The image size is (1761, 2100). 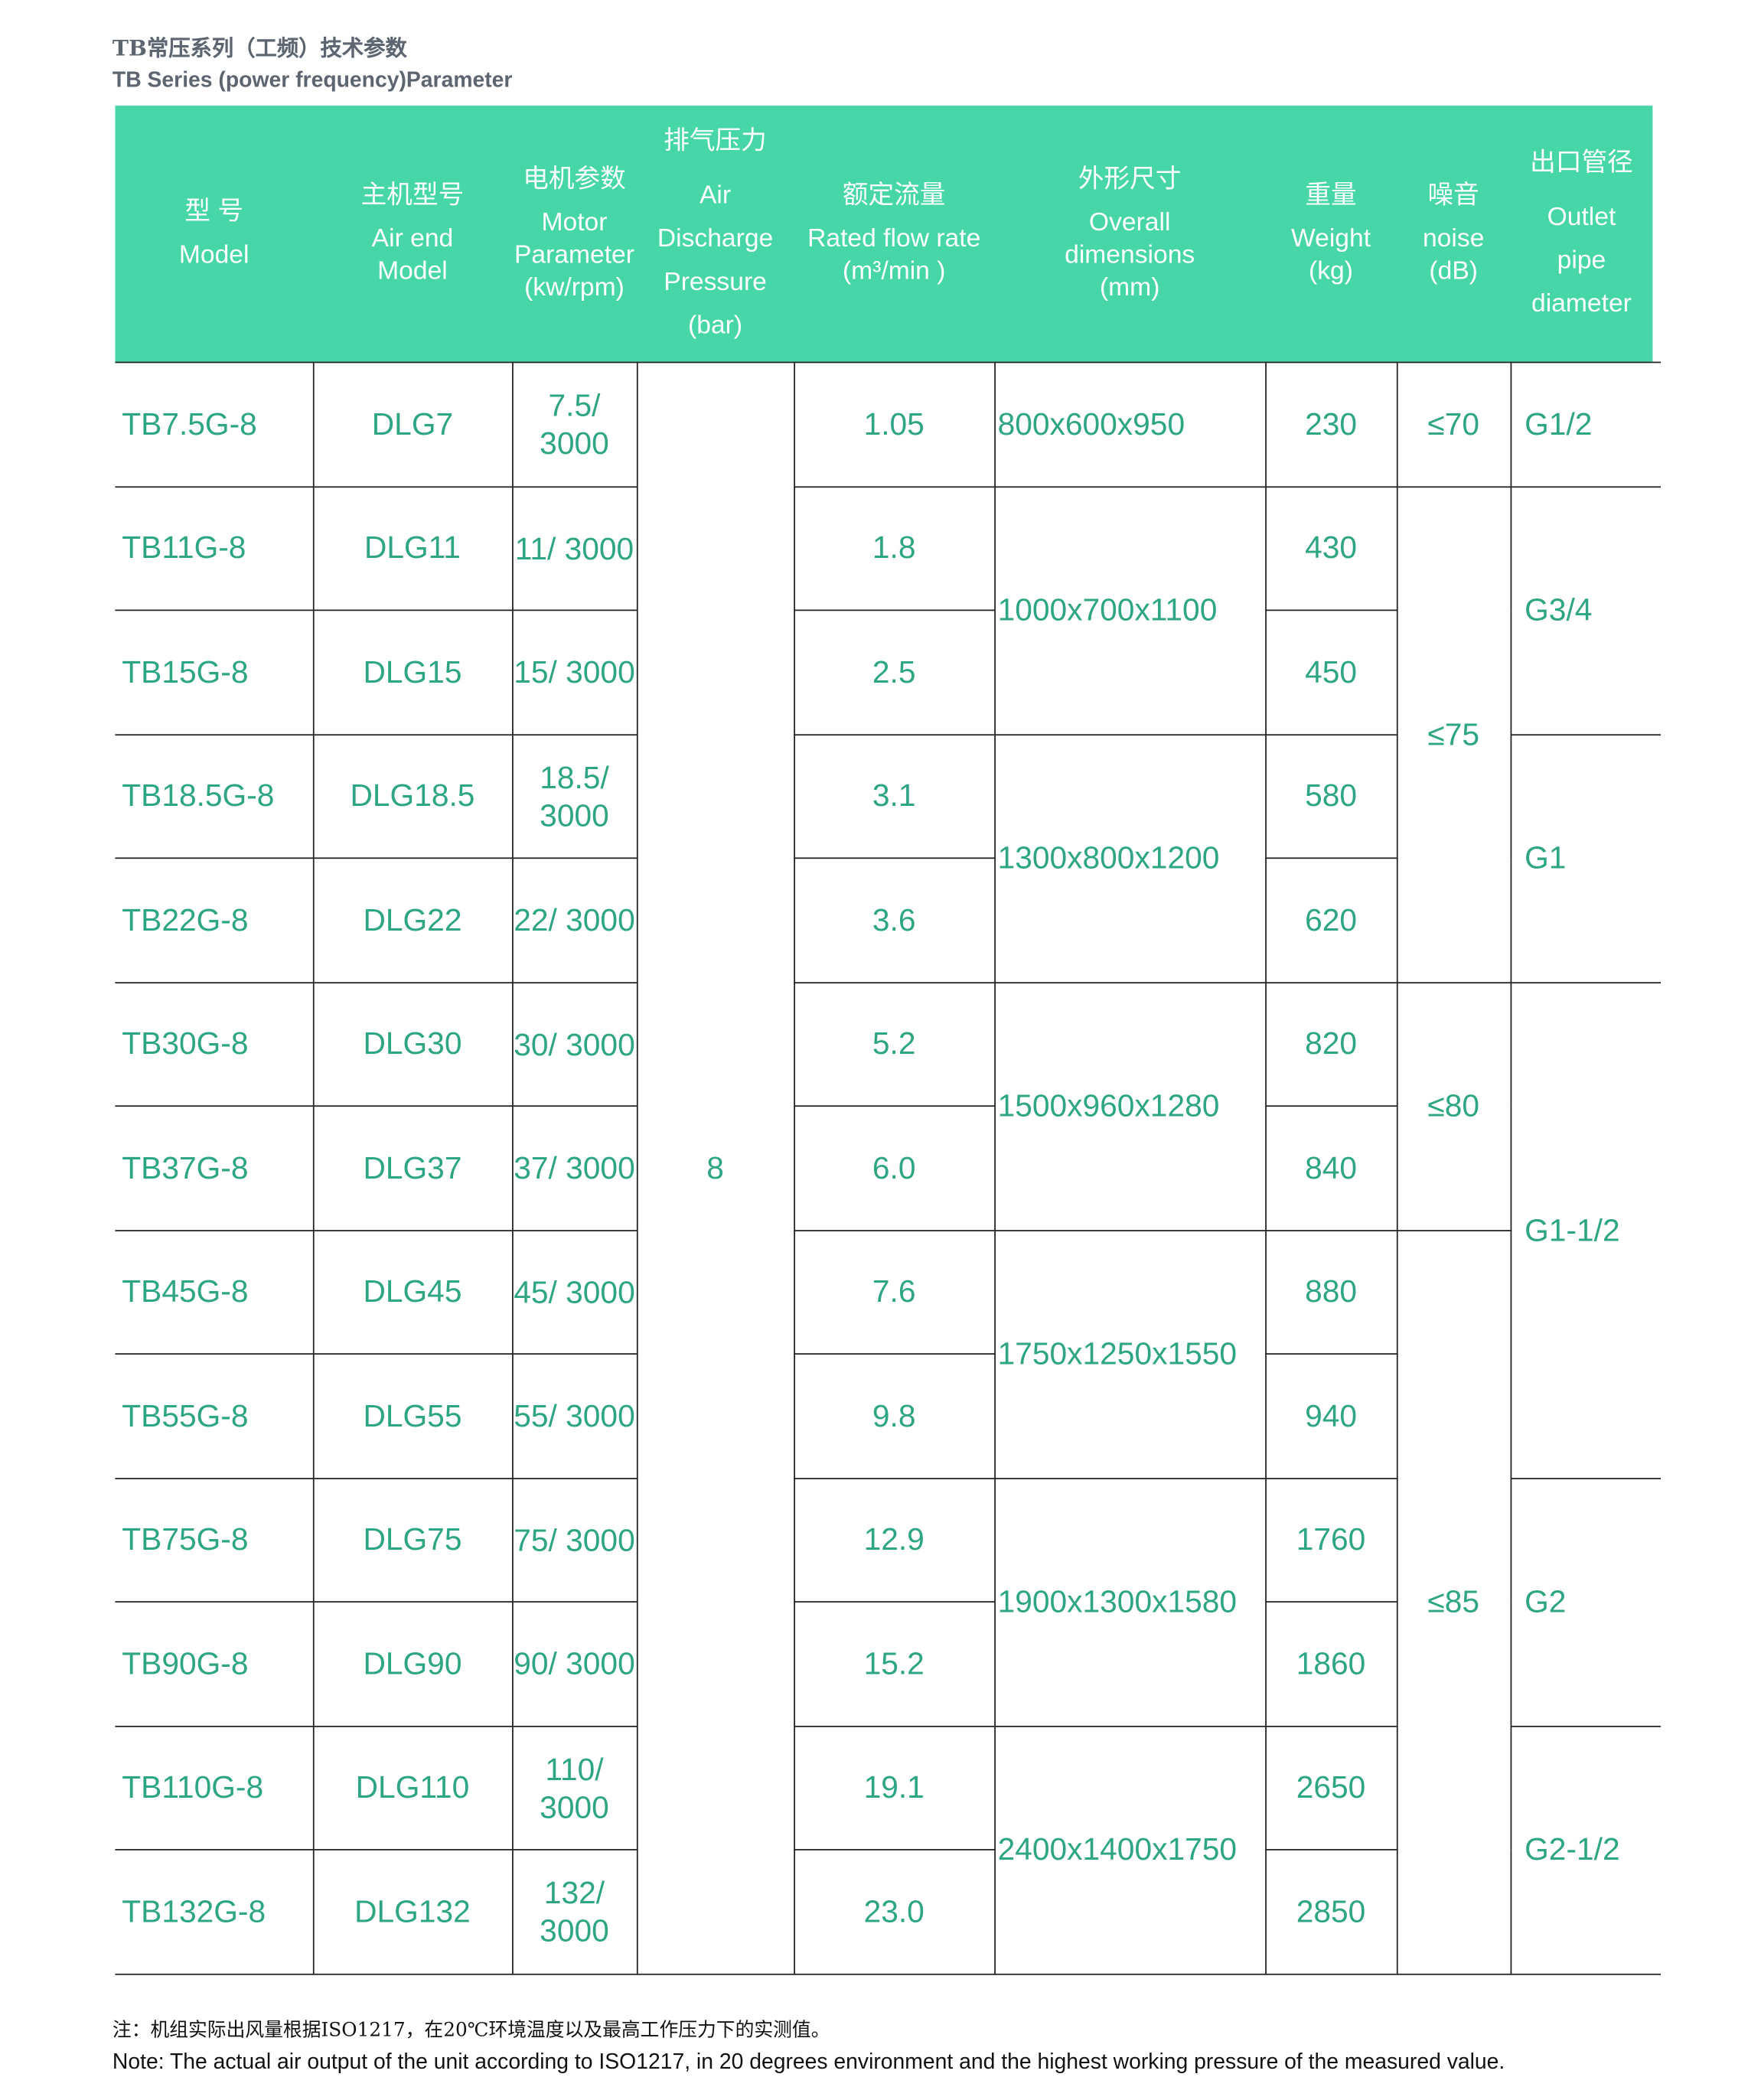 I want to click on column-header: 噪音 noise (dB), so click(x=1454, y=234).